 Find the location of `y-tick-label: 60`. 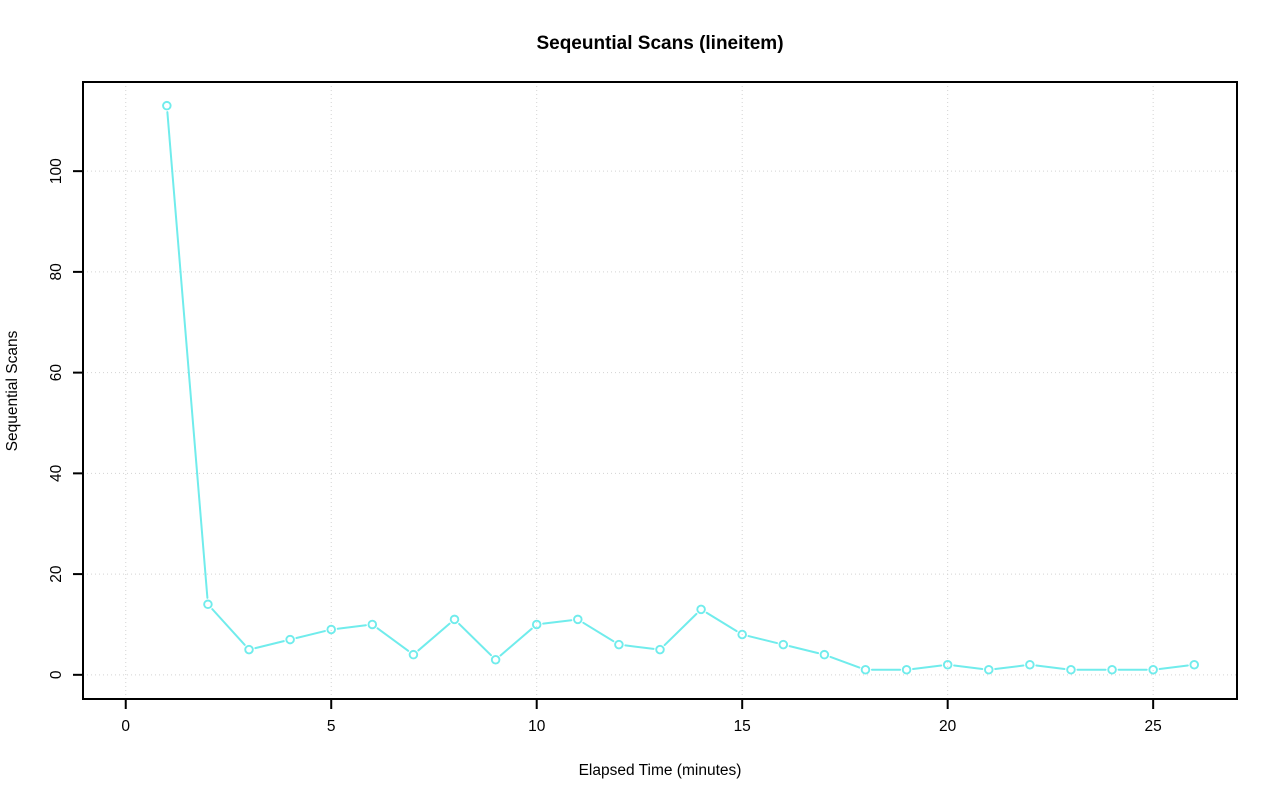

y-tick-label: 60 is located at coordinates (56, 373).